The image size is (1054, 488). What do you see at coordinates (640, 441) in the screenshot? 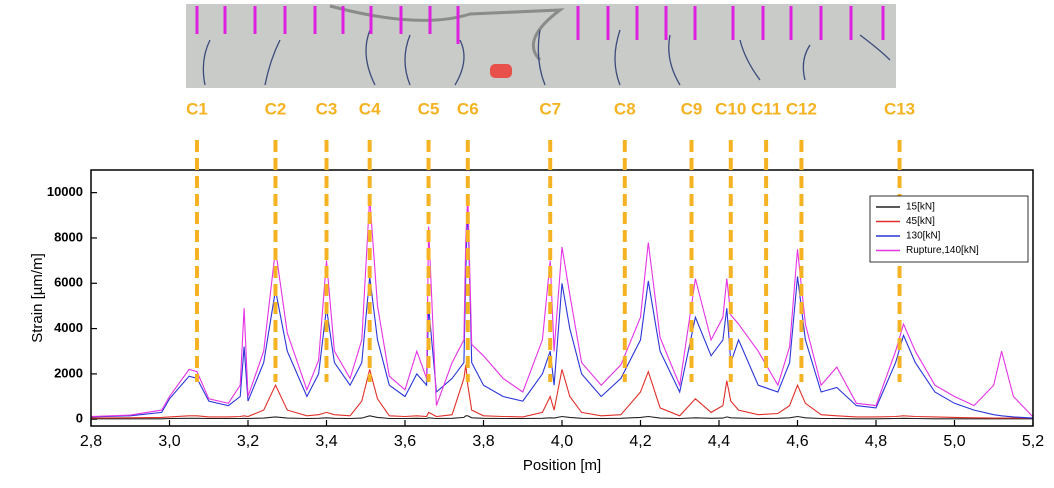
I see `x-tick-label: 4,2` at bounding box center [640, 441].